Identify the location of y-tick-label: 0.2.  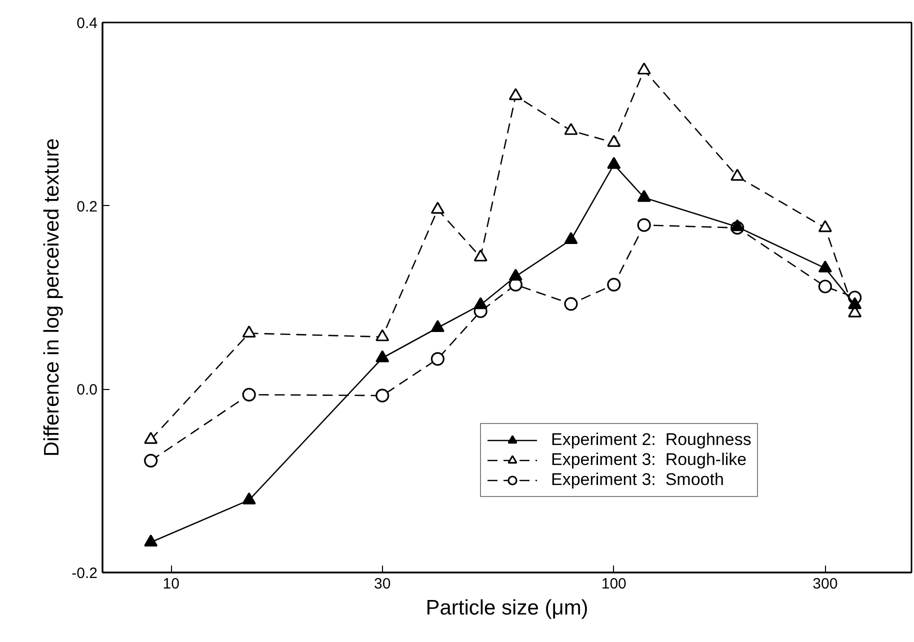
(87, 207).